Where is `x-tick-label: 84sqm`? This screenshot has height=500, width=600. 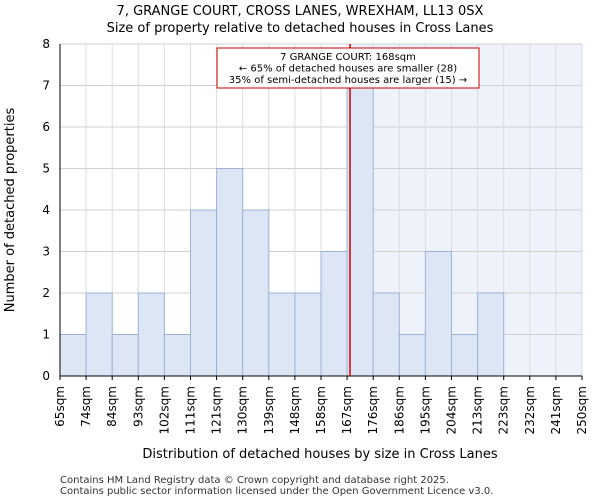
x-tick-label: 84sqm is located at coordinates (112, 406).